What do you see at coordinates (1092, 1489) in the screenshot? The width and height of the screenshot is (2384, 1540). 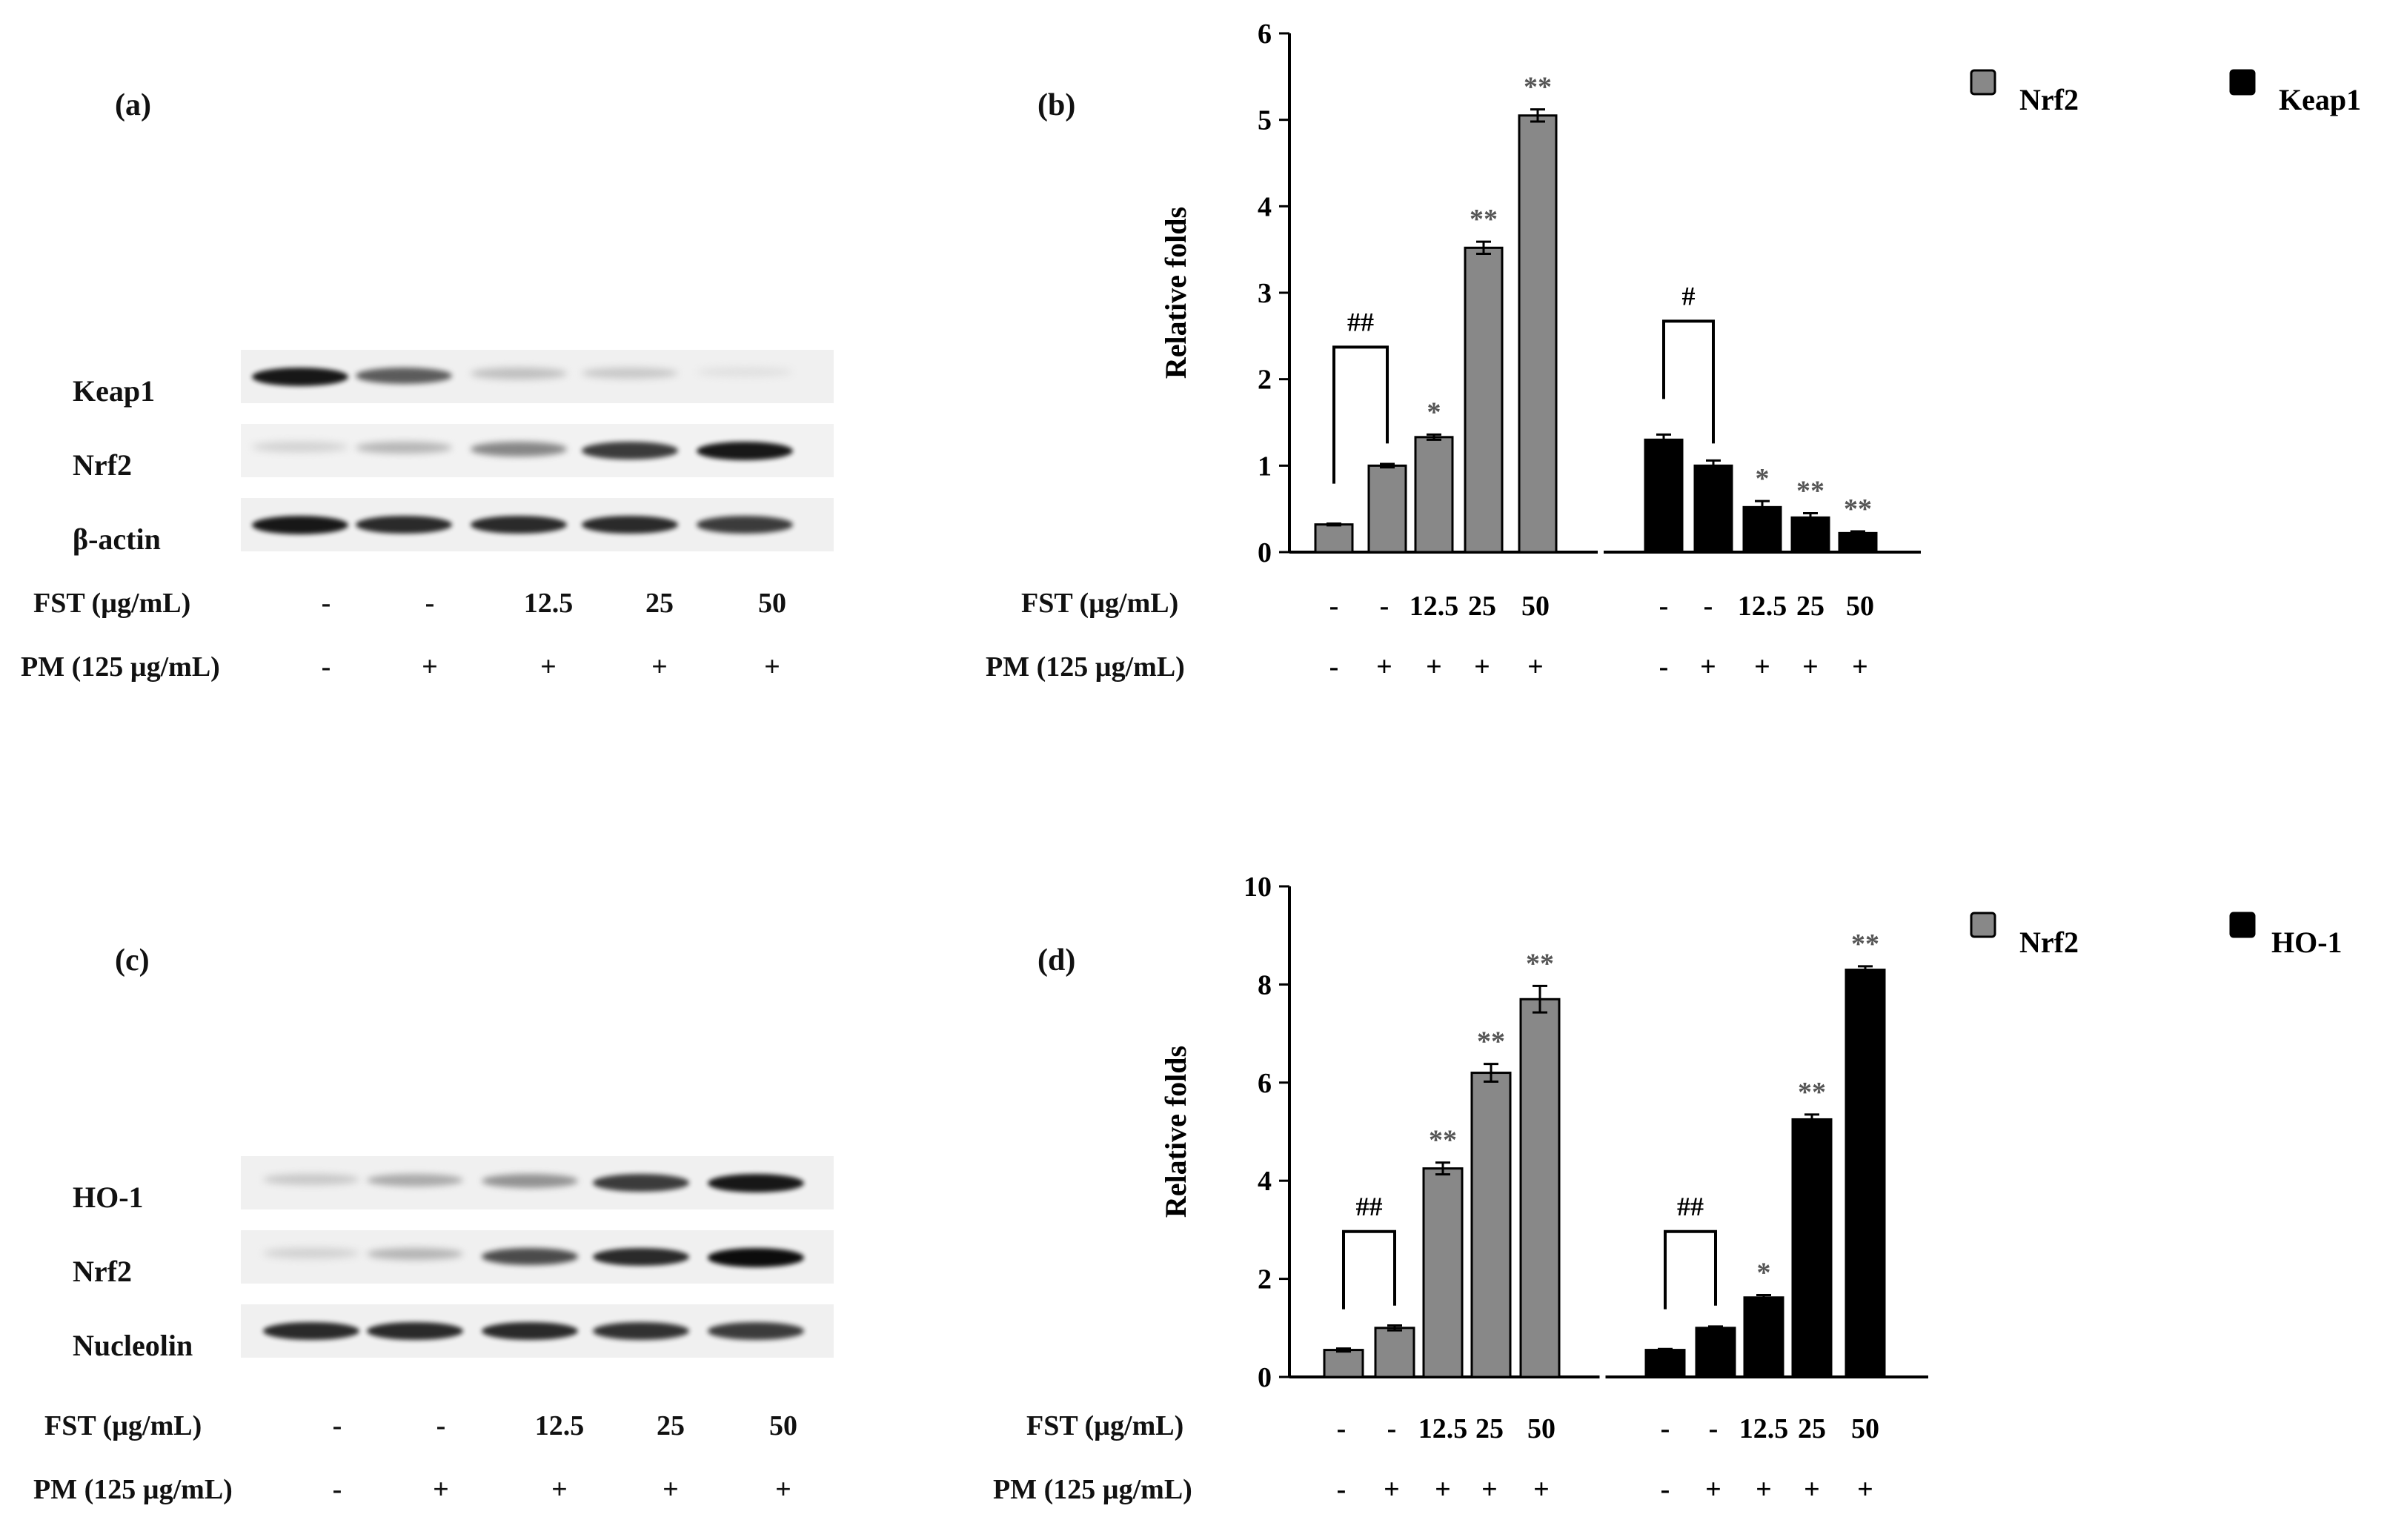 I see `pm-label-d: PM (125 µg/mL)` at bounding box center [1092, 1489].